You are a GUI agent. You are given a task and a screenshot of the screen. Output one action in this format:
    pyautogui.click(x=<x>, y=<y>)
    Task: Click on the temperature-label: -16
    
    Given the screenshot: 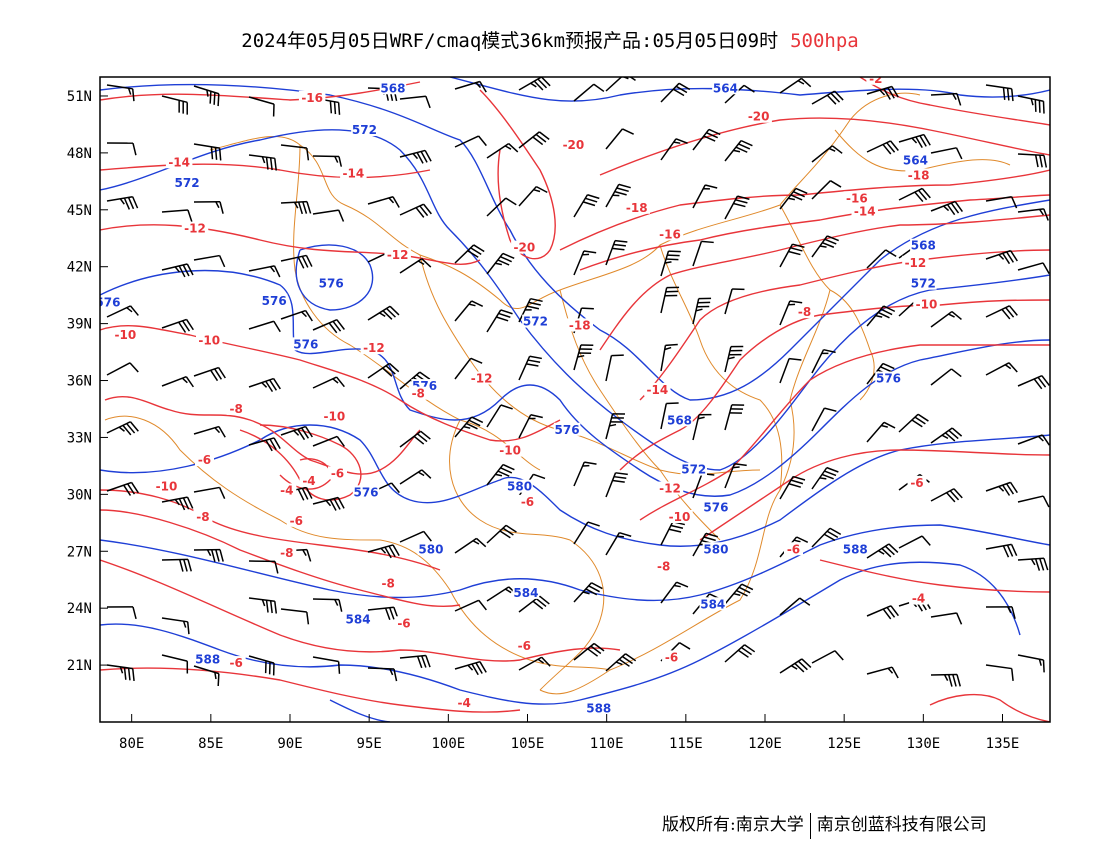 What is the action you would take?
    pyautogui.click(x=312, y=98)
    